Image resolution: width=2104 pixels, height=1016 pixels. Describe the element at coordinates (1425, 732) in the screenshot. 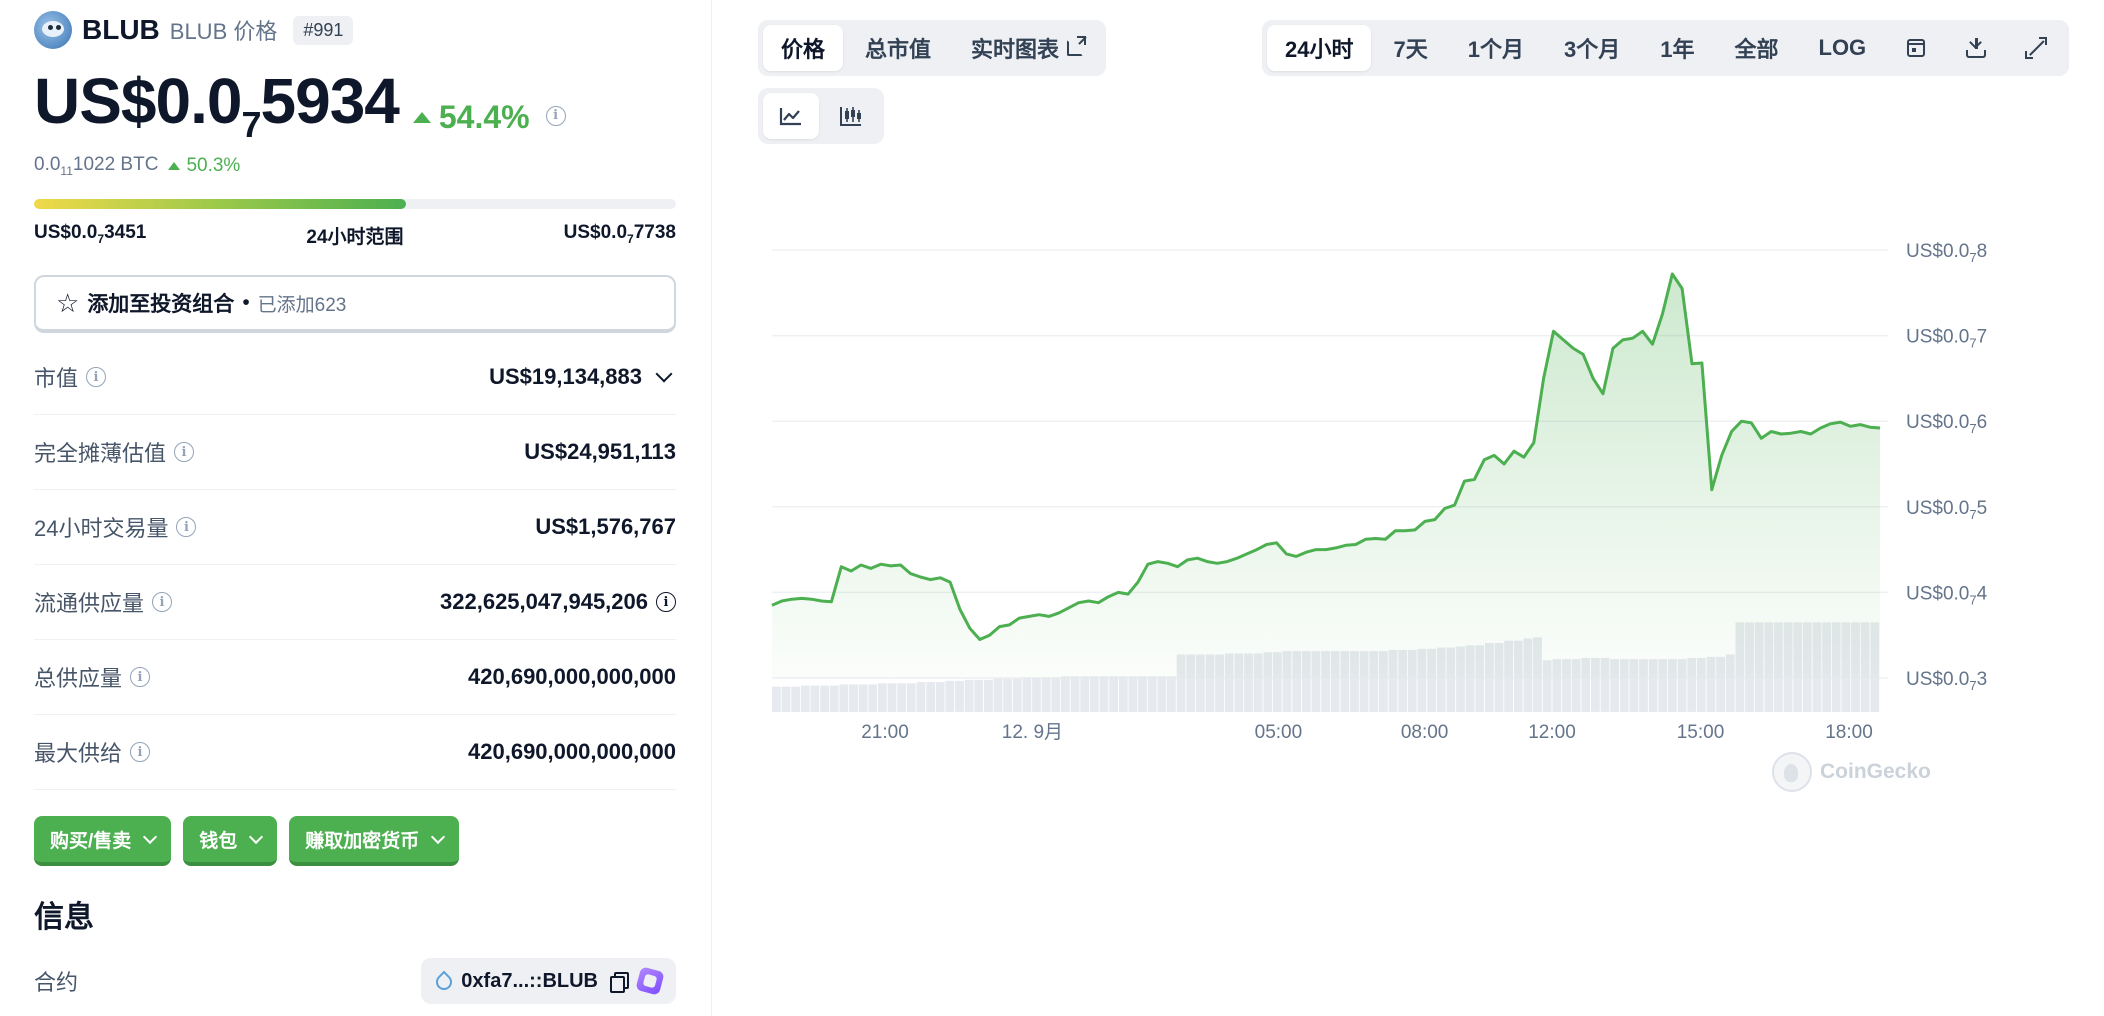

I see `x-tick-label: 08:00` at that location.